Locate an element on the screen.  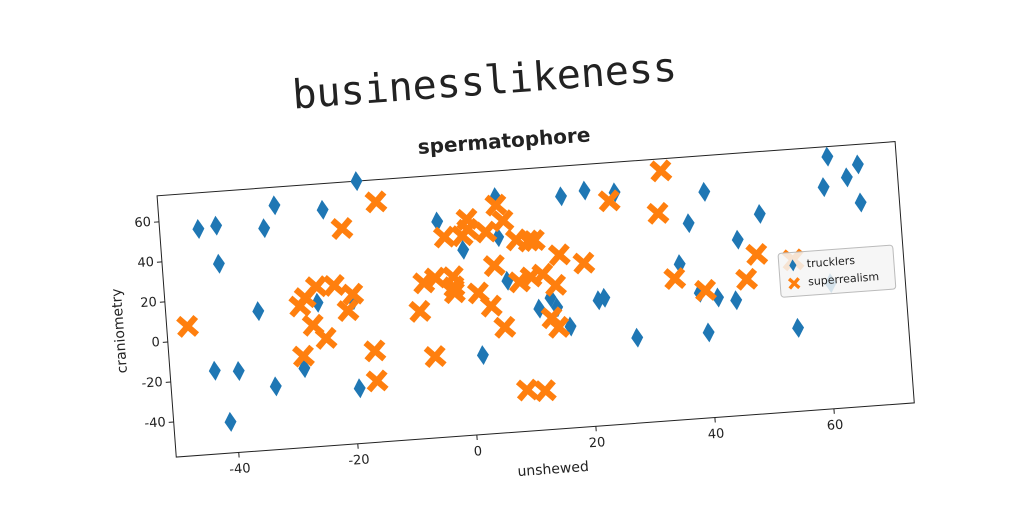
chart-subtitle: spermatophore is located at coordinates (504, 140).